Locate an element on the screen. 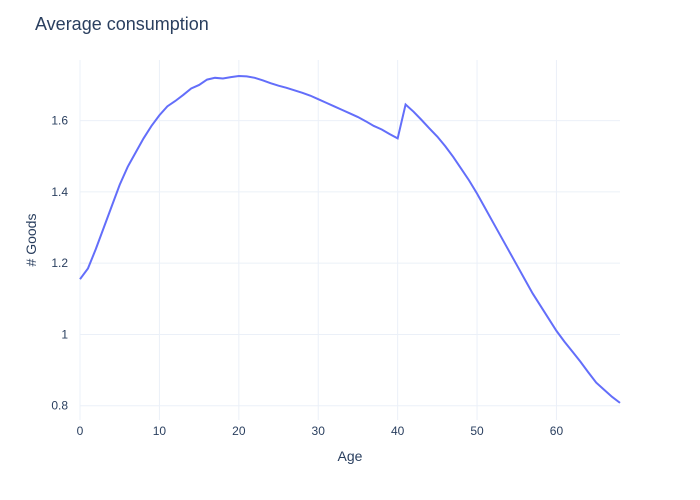 The image size is (700, 500). x-tick-label: 60 is located at coordinates (557, 431).